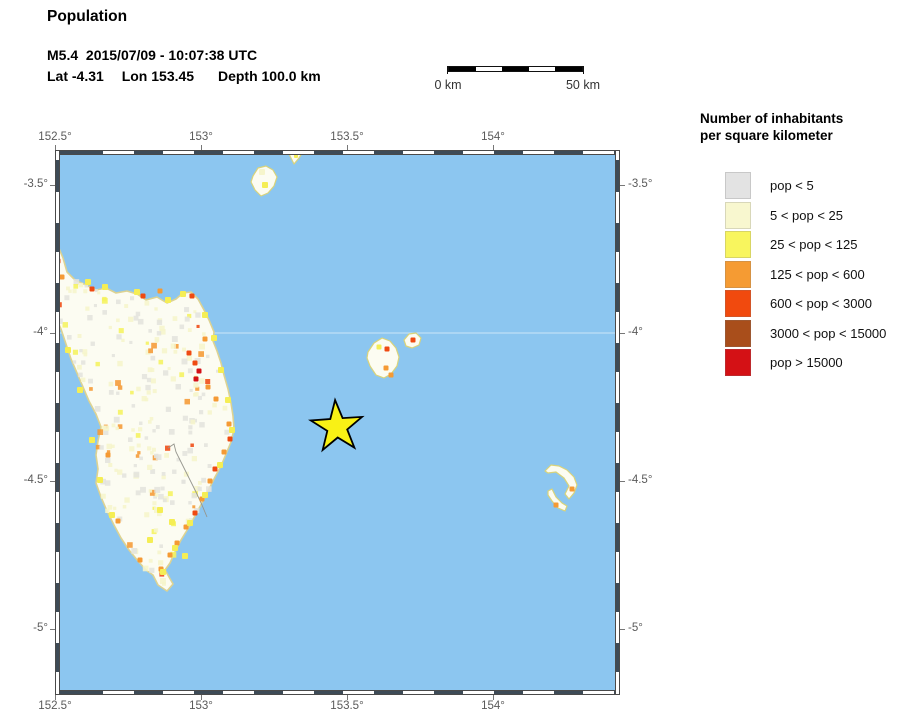 Image resolution: width=901 pixels, height=726 pixels. What do you see at coordinates (187, 480) in the screenshot?
I see `district-boundary-line` at bounding box center [187, 480].